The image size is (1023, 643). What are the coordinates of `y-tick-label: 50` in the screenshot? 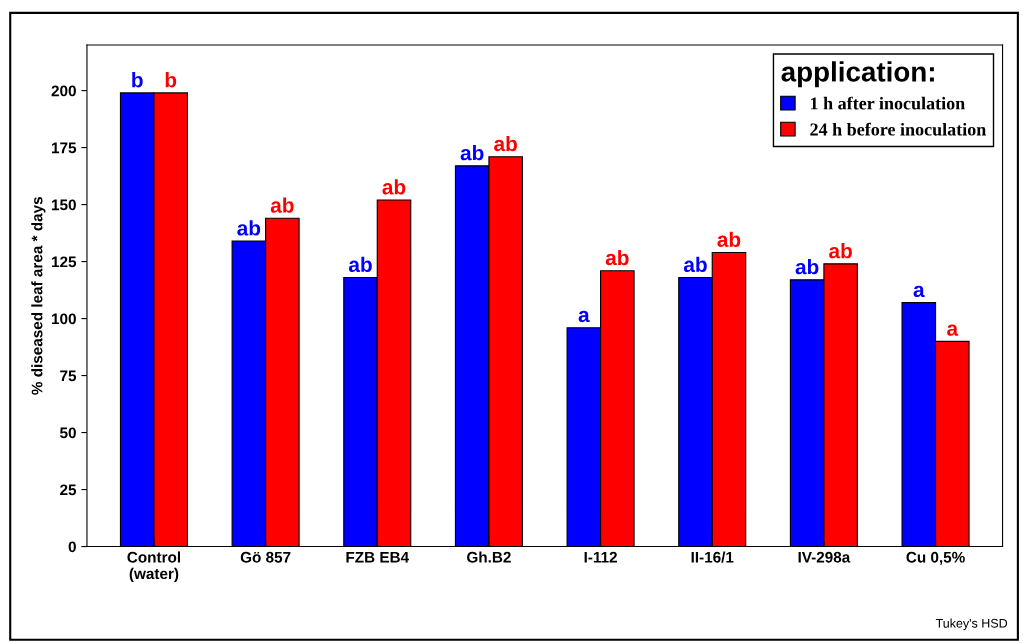 It's located at (68, 433).